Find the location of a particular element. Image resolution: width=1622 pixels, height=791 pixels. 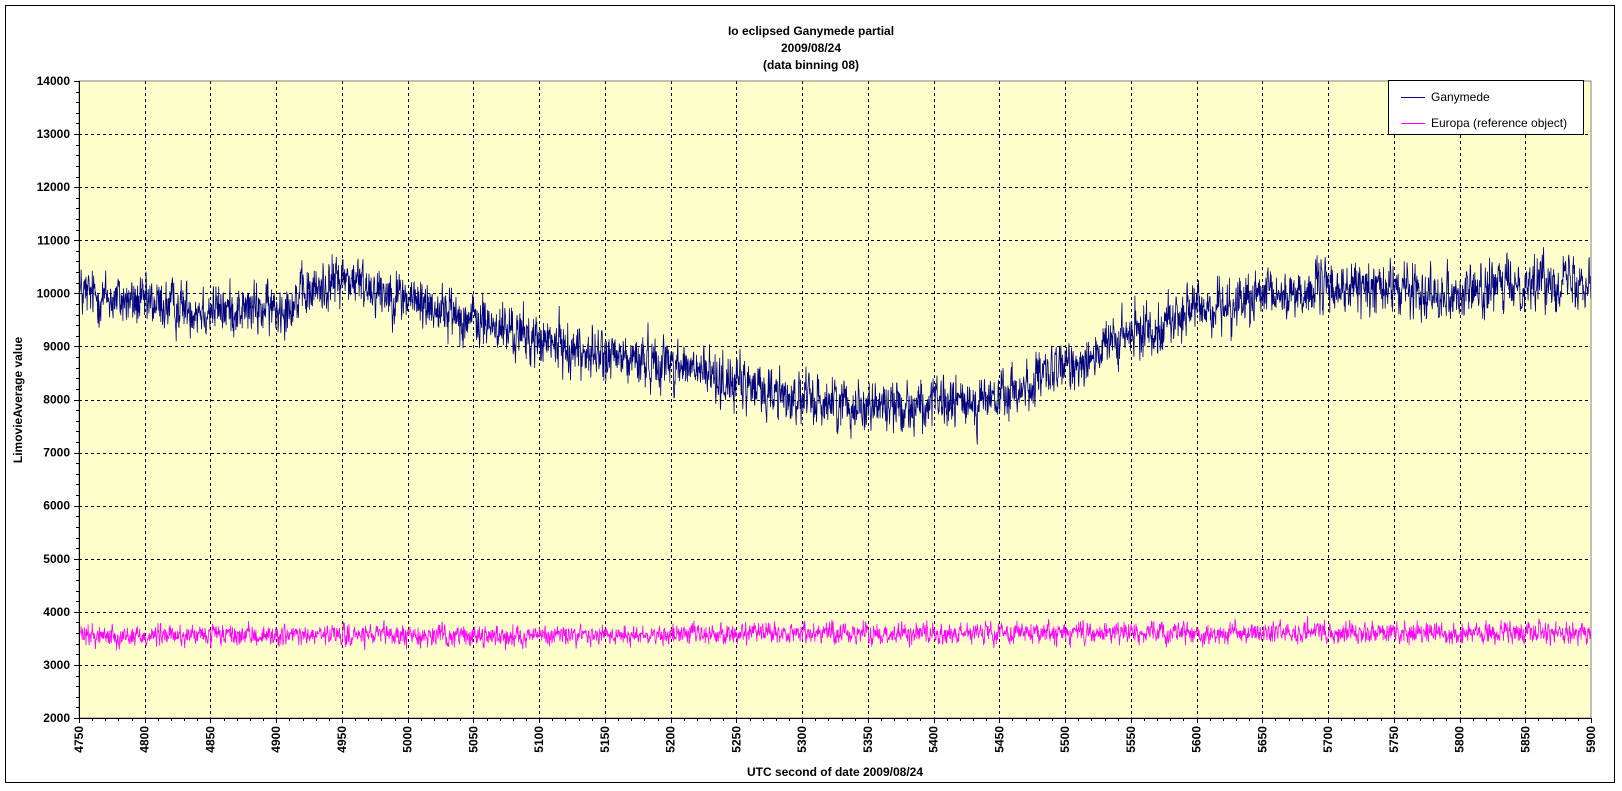

y-tick-label: 6000 is located at coordinates (56, 506).